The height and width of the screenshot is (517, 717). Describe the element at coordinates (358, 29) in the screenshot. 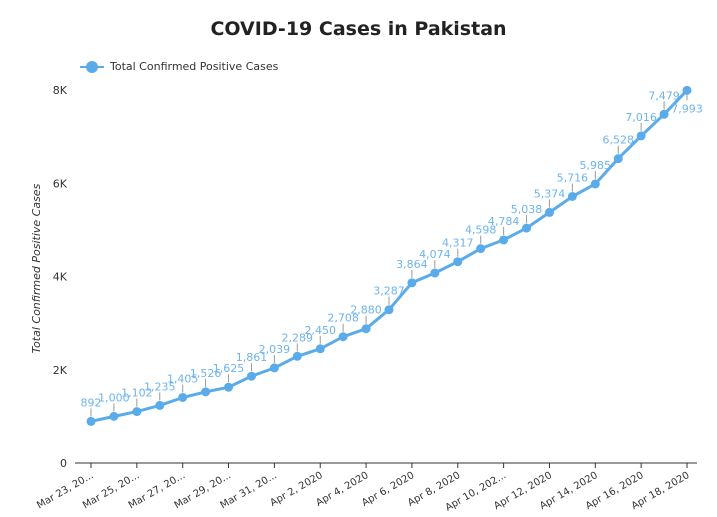

I see `chart-title: COVID-19 Cases in Pakistan` at that location.